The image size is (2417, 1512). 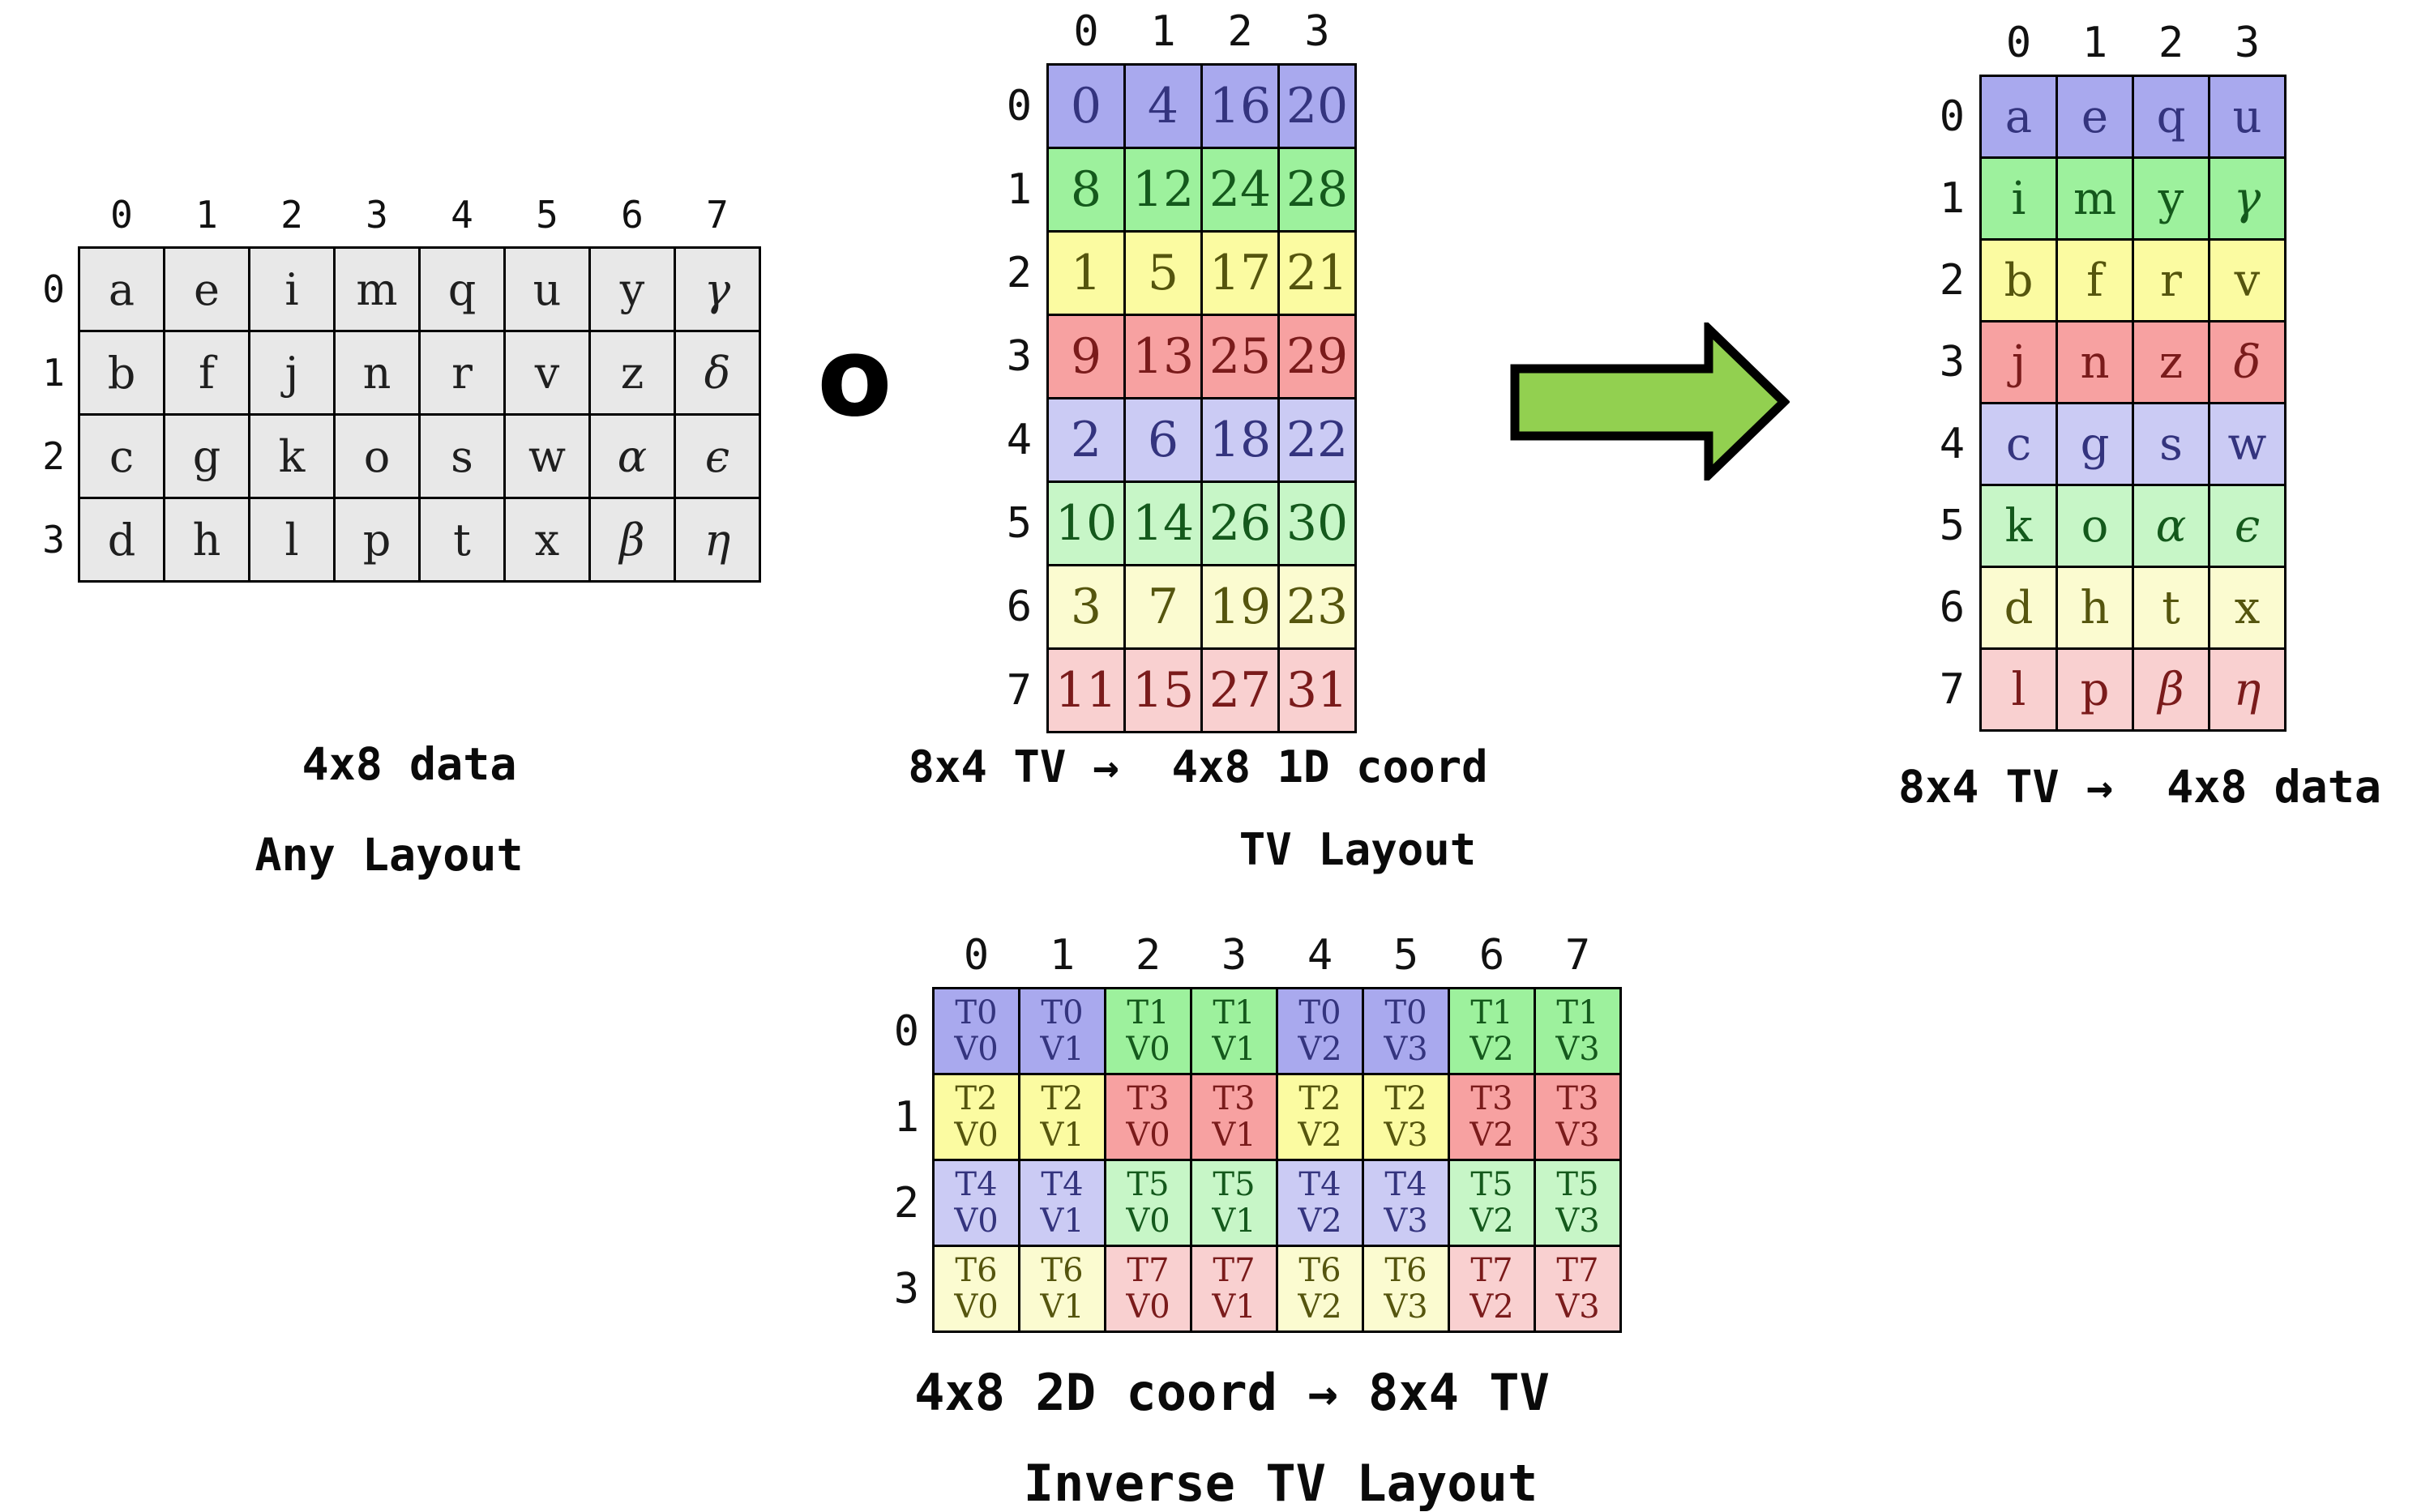 What do you see at coordinates (377, 373) in the screenshot?
I see `table-cell: n` at bounding box center [377, 373].